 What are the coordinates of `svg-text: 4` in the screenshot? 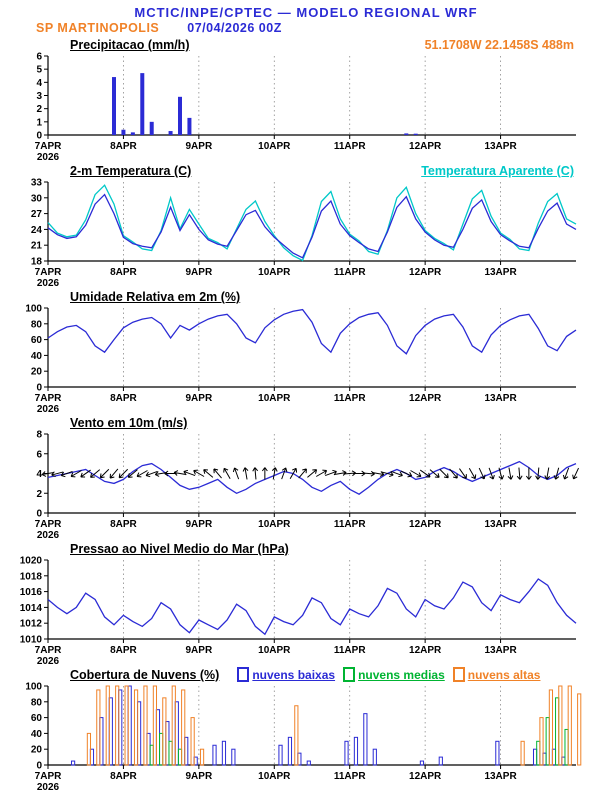 It's located at (39, 474).